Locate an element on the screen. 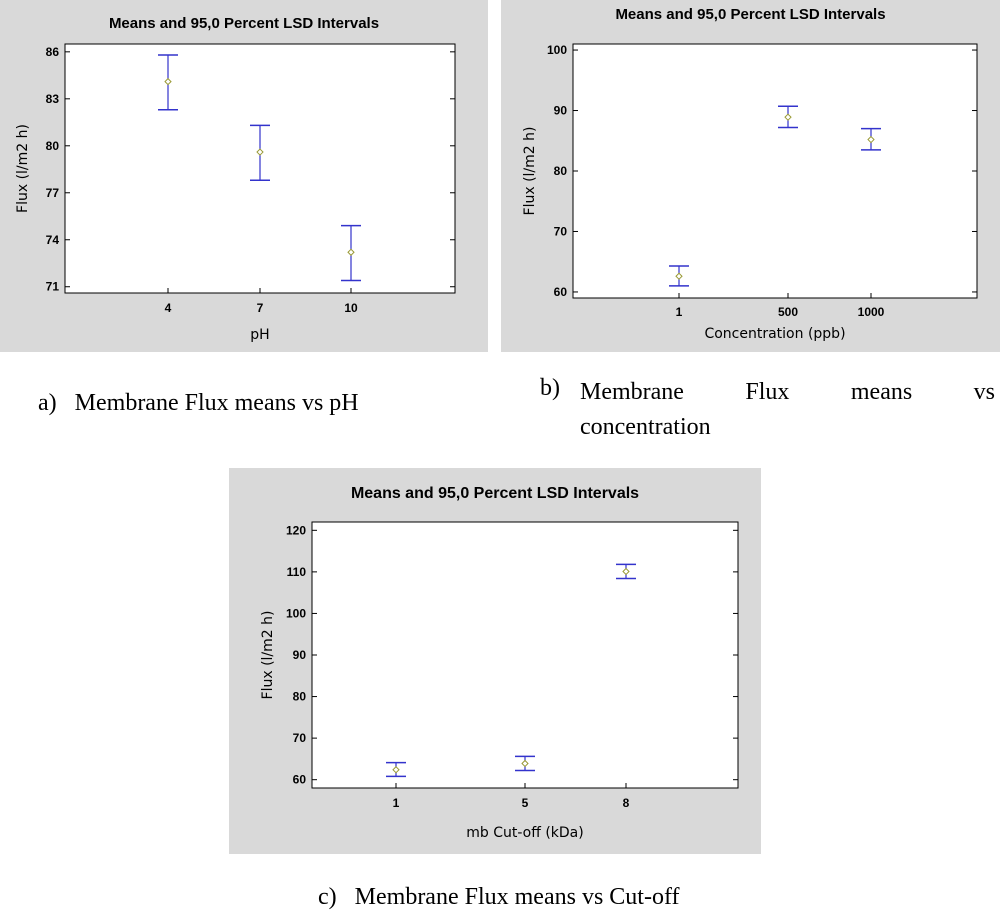  caption-b: b) Membrane Flux means vs concentration is located at coordinates (767, 410).